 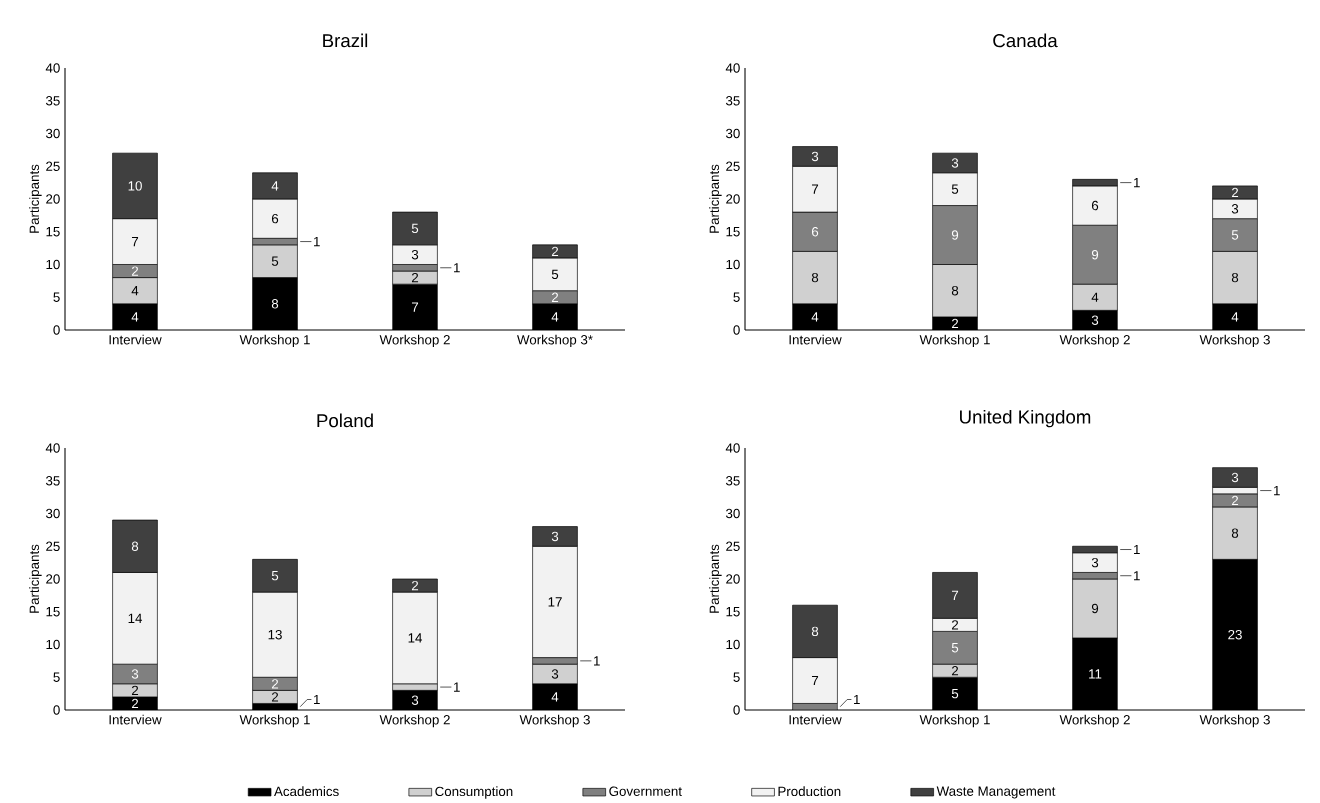 I want to click on data-label: 6, so click(x=1095, y=205).